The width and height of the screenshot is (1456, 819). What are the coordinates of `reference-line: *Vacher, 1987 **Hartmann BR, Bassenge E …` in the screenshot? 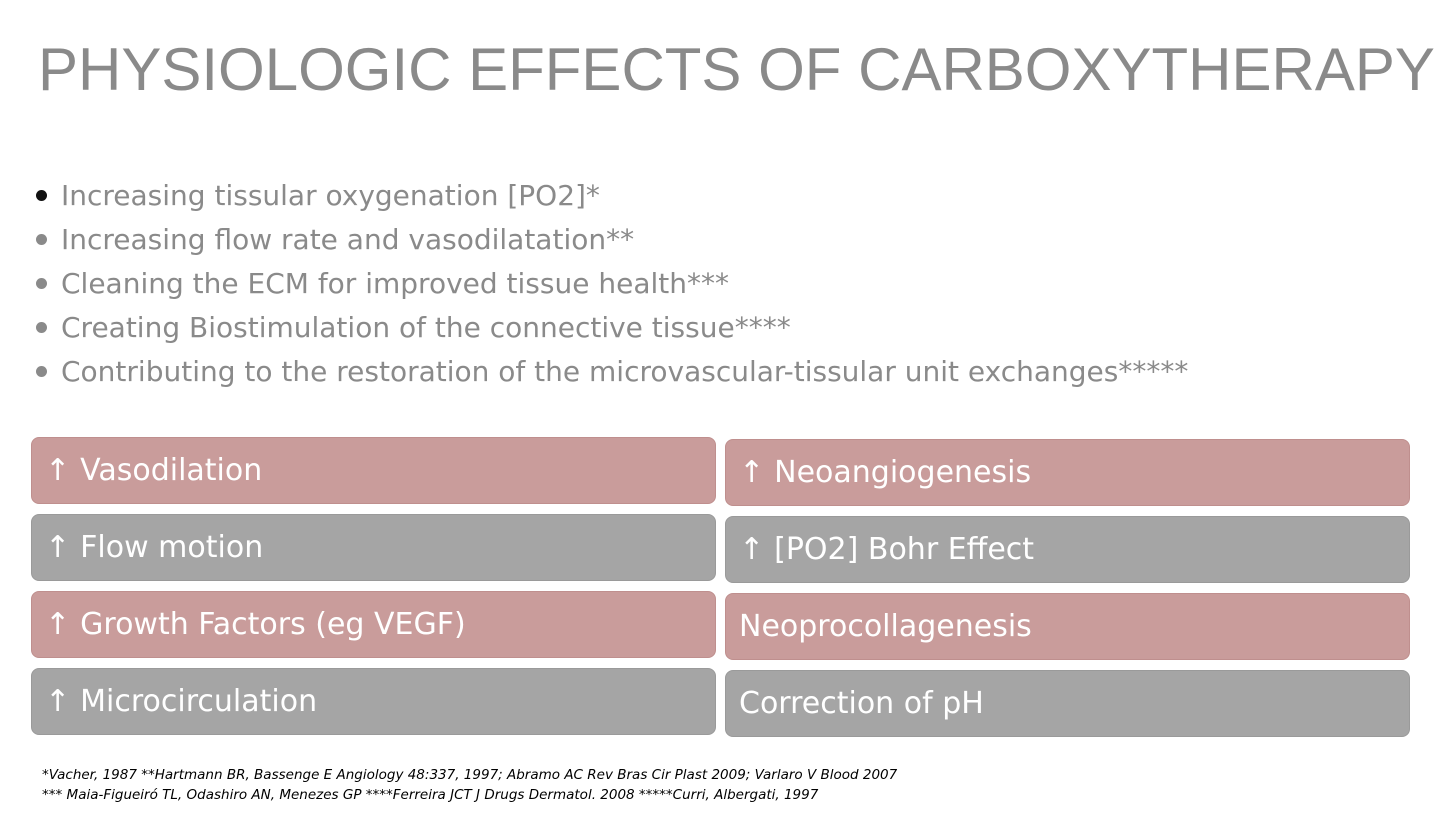 It's located at (470, 775).